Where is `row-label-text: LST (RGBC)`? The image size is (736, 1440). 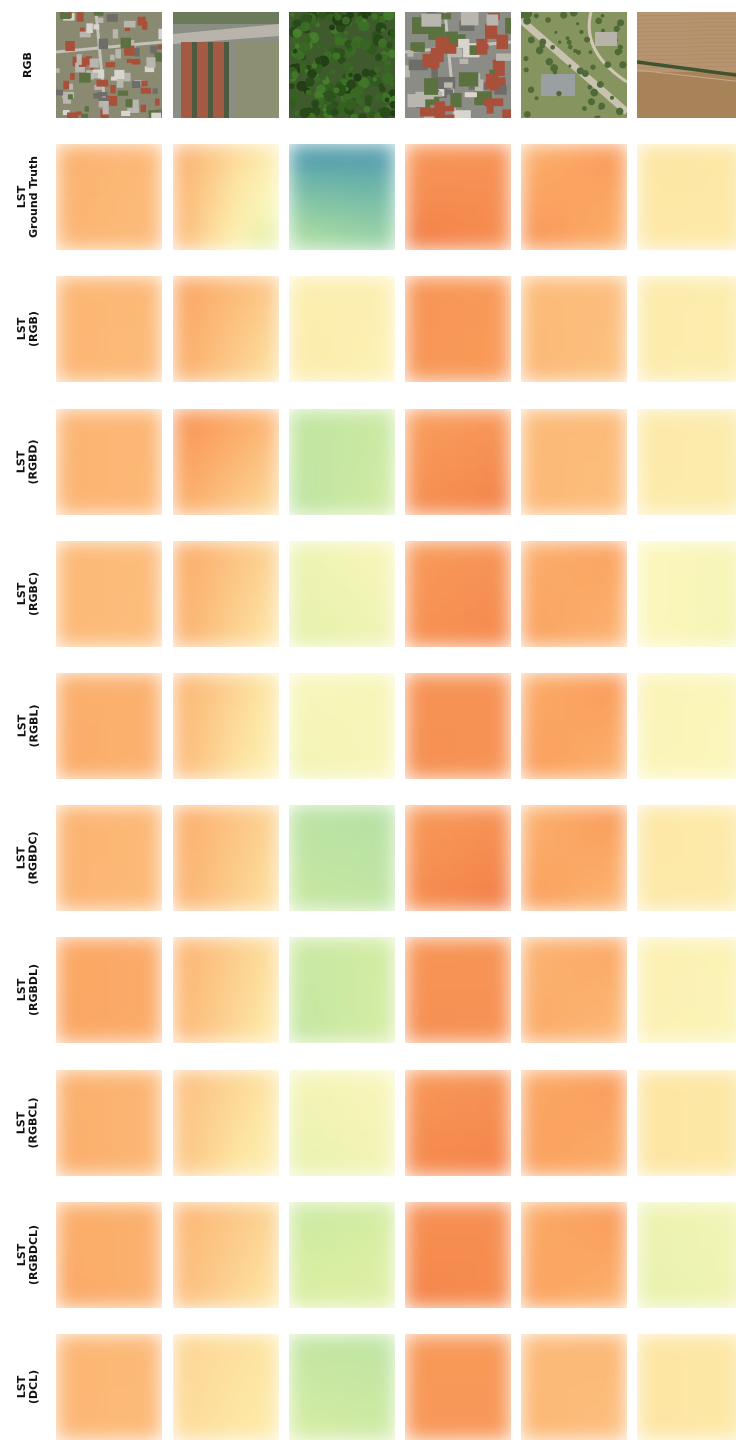
row-label-text: LST (RGBC) is located at coordinates (27, 594).